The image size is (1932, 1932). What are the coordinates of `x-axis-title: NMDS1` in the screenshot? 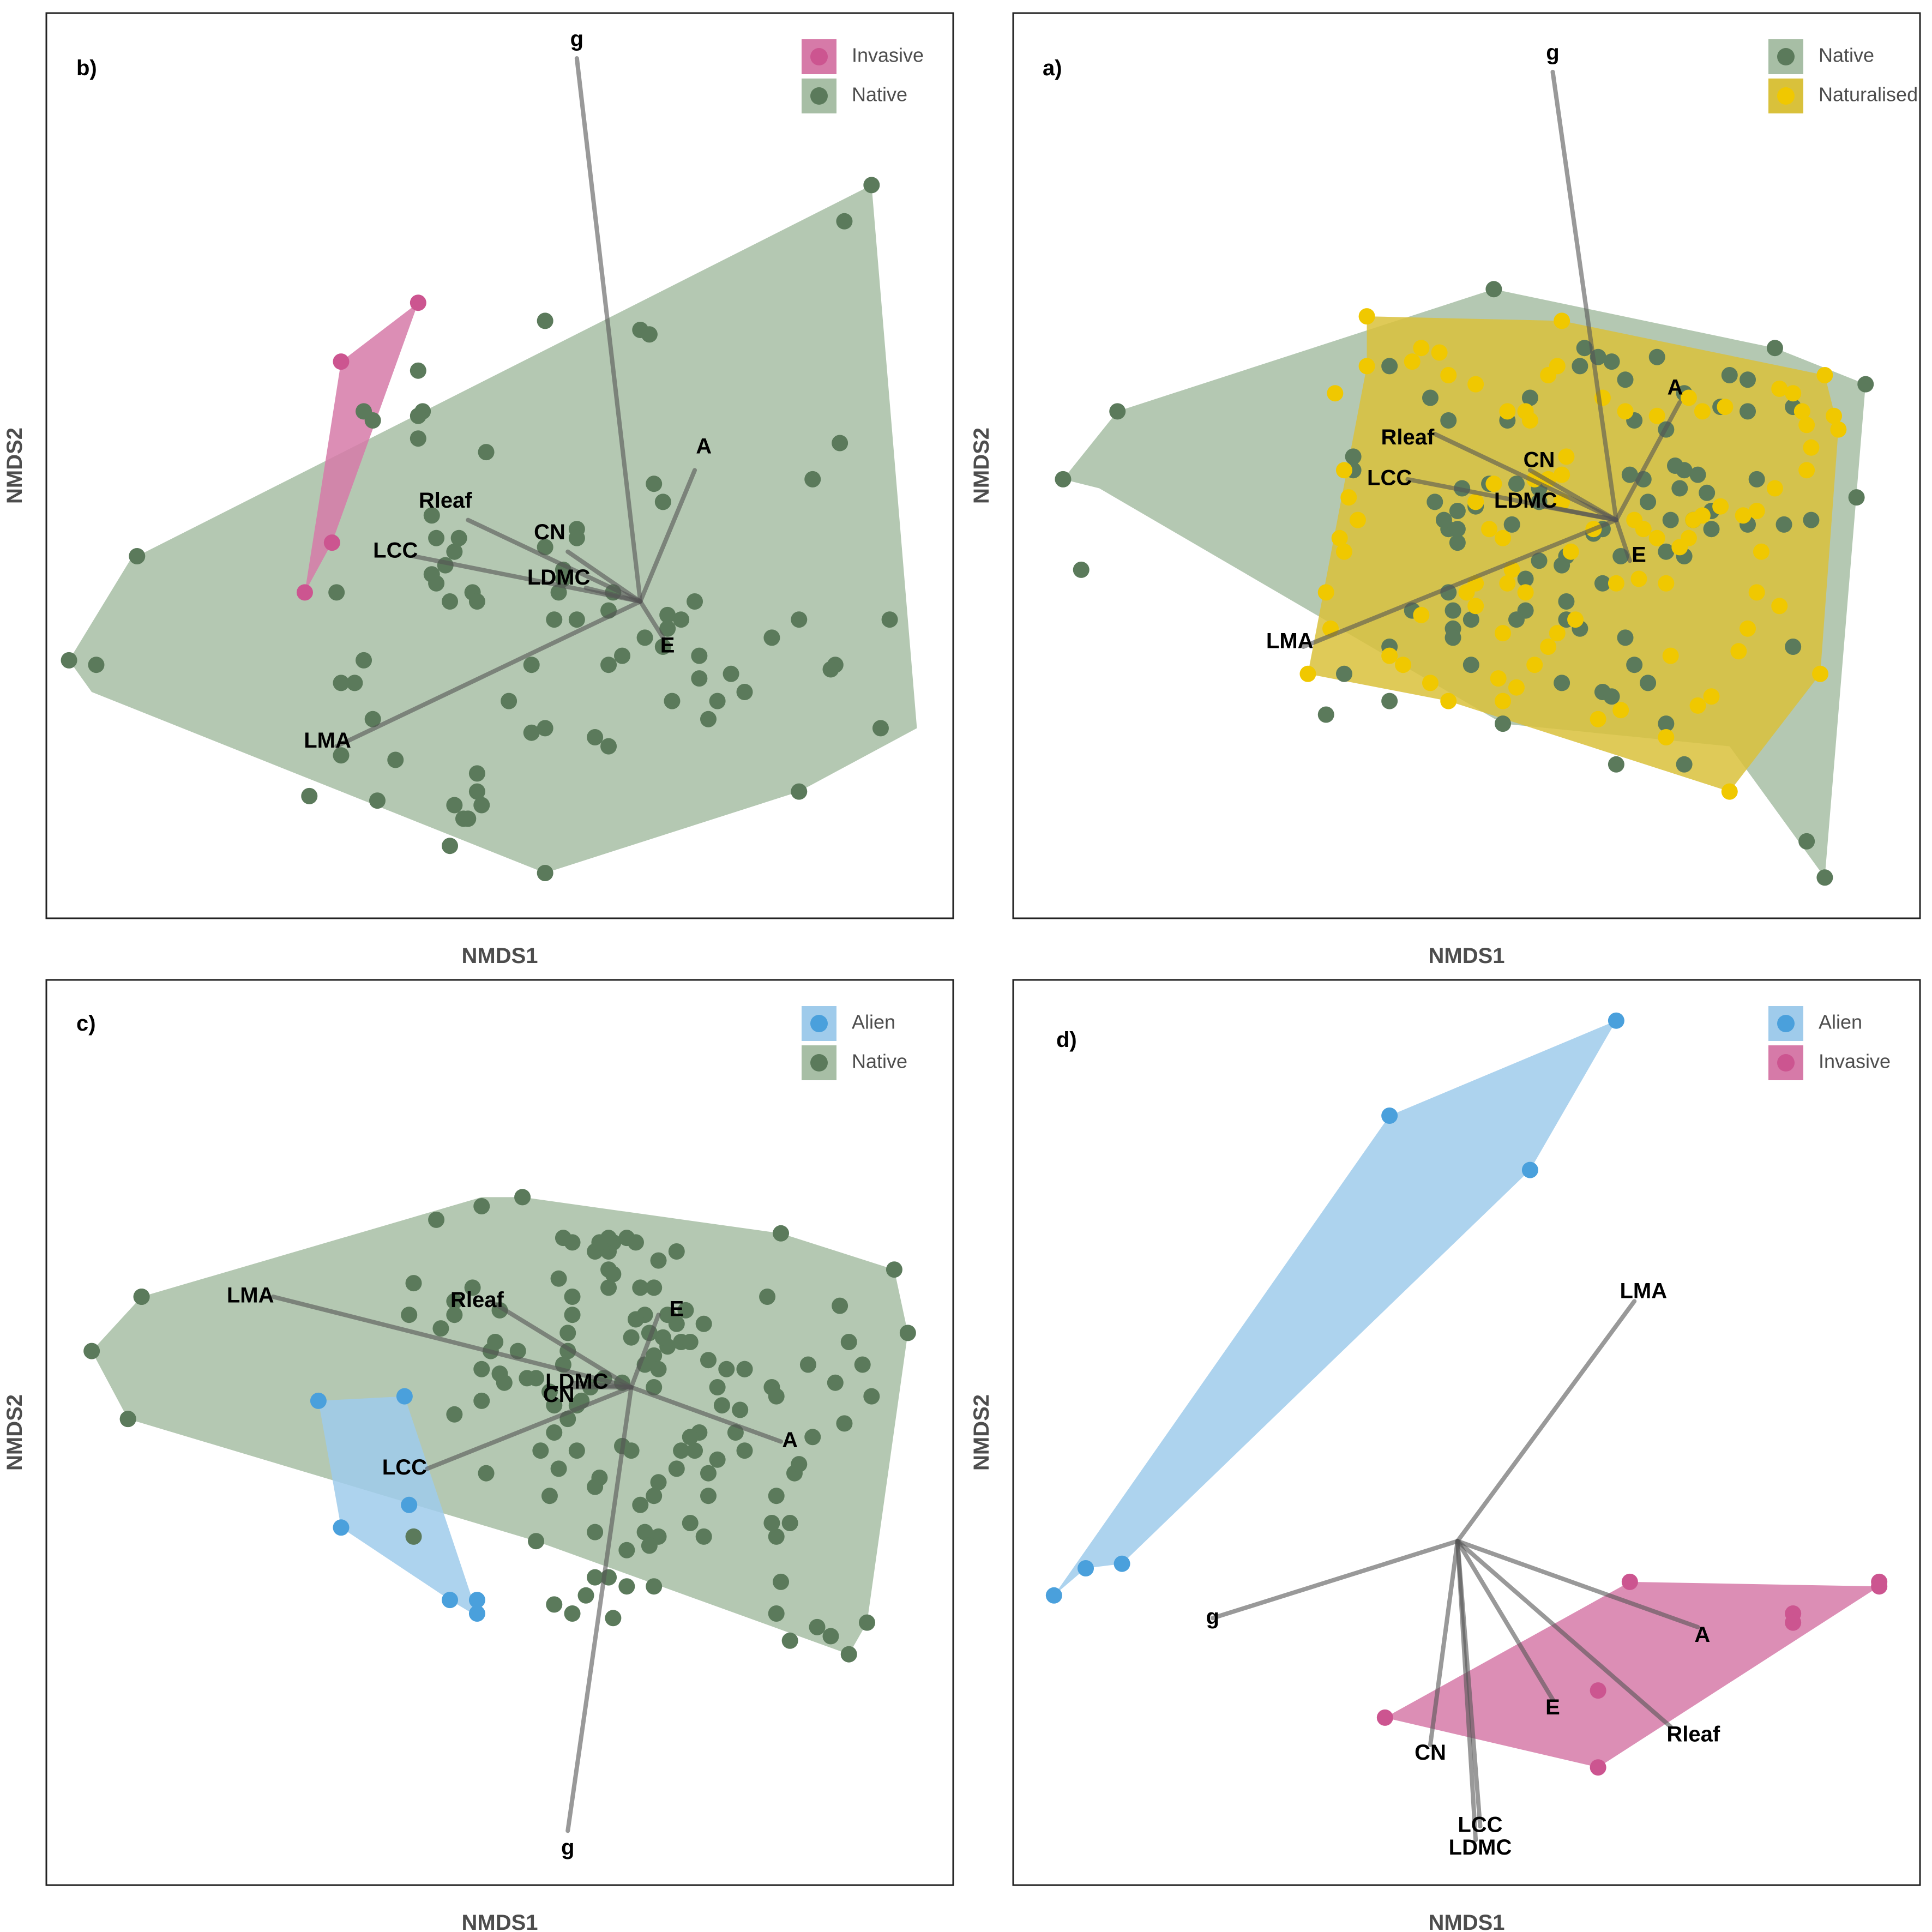 It's located at (499, 1921).